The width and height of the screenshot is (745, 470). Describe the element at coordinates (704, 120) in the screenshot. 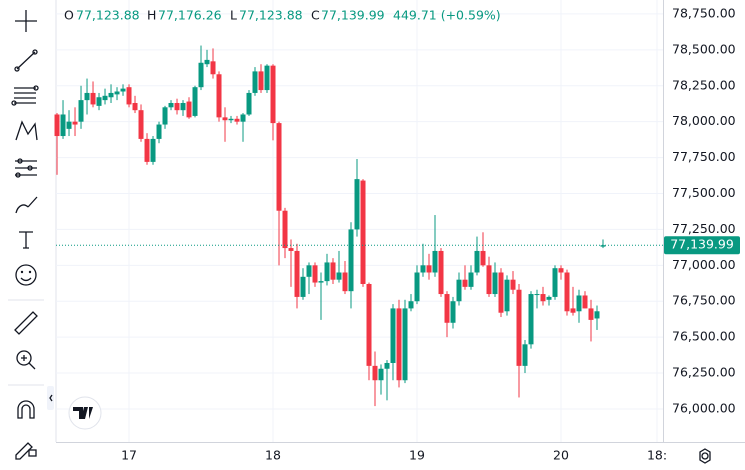

I see `y-tick-label: 78,000.00` at that location.